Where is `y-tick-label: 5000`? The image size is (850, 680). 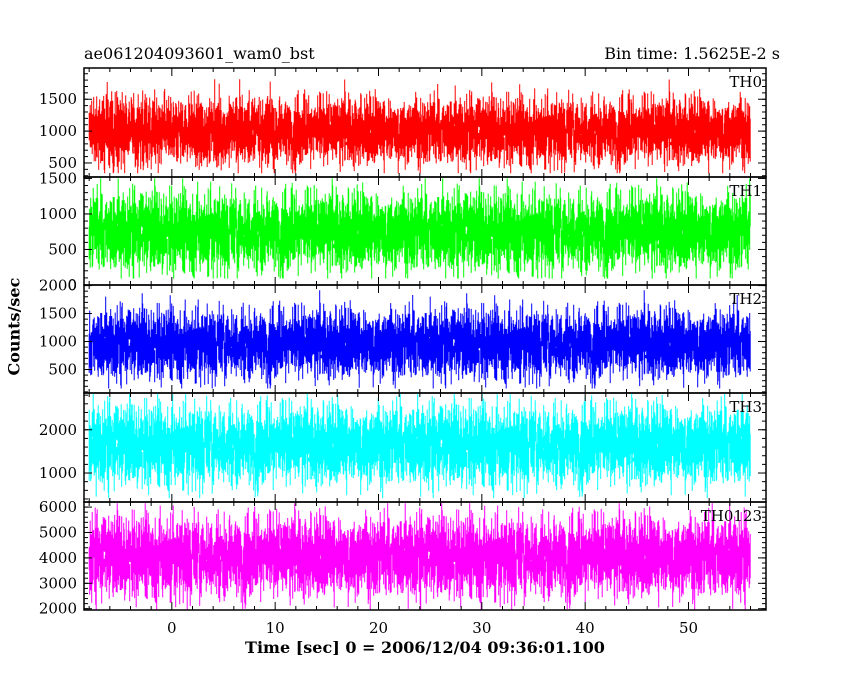 y-tick-label: 5000 is located at coordinates (58, 532).